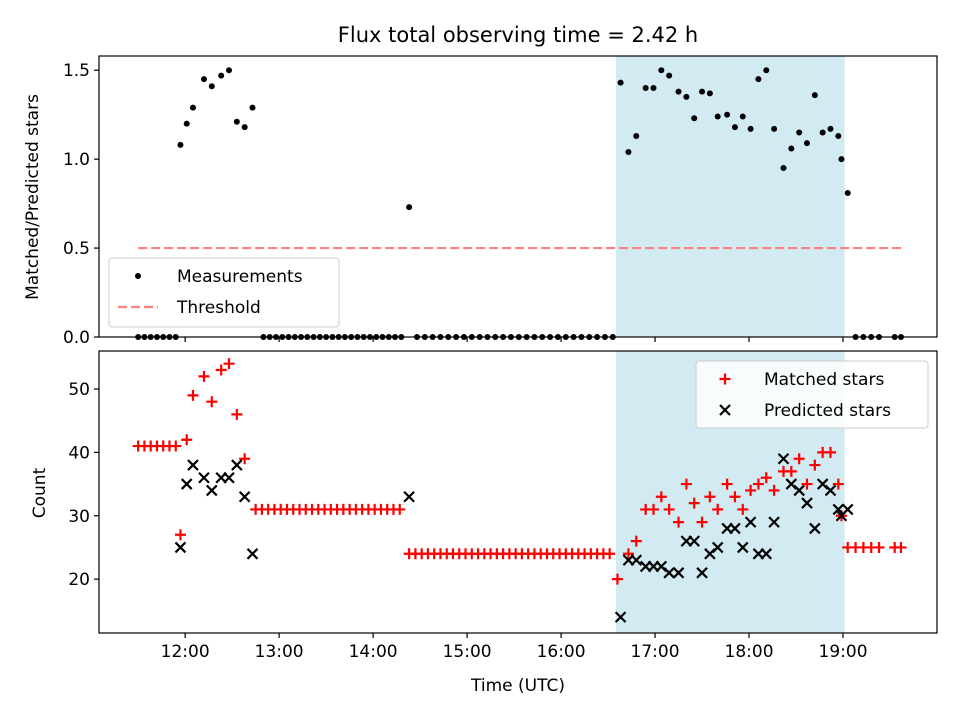  I want to click on x-axis-label: Time (UTC), so click(517, 686).